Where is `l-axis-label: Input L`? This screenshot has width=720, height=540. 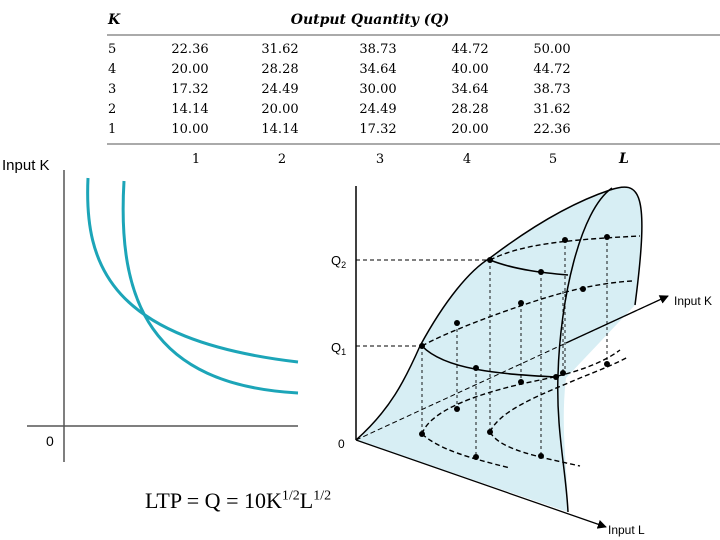
l-axis-label: Input L is located at coordinates (626, 530).